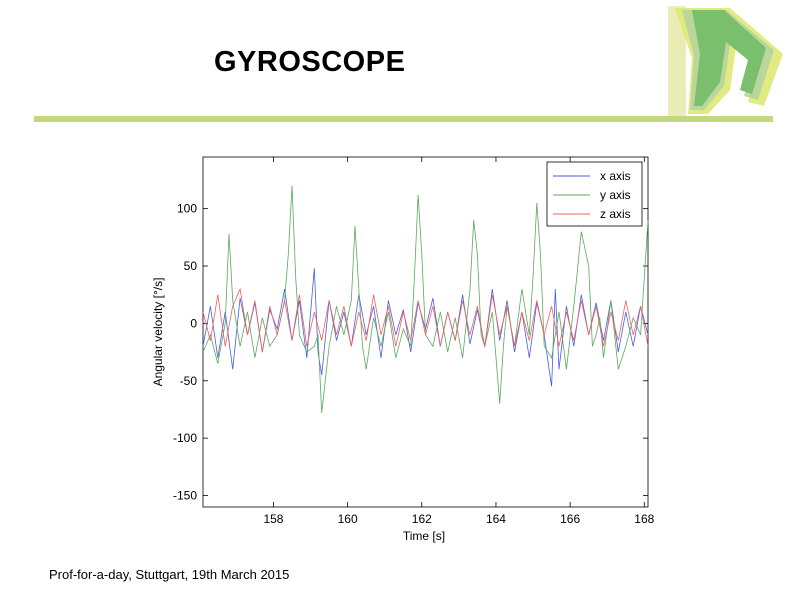  I want to click on university-logo-icon, so click(728, 64).